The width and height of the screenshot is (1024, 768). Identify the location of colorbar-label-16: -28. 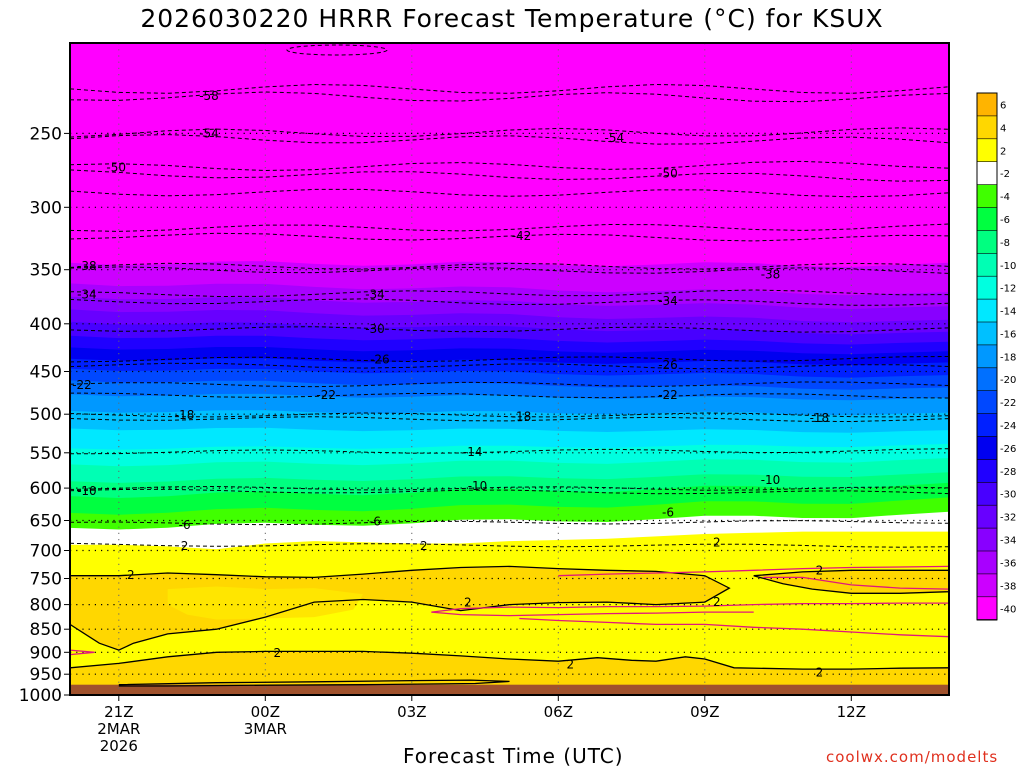
(1008, 472).